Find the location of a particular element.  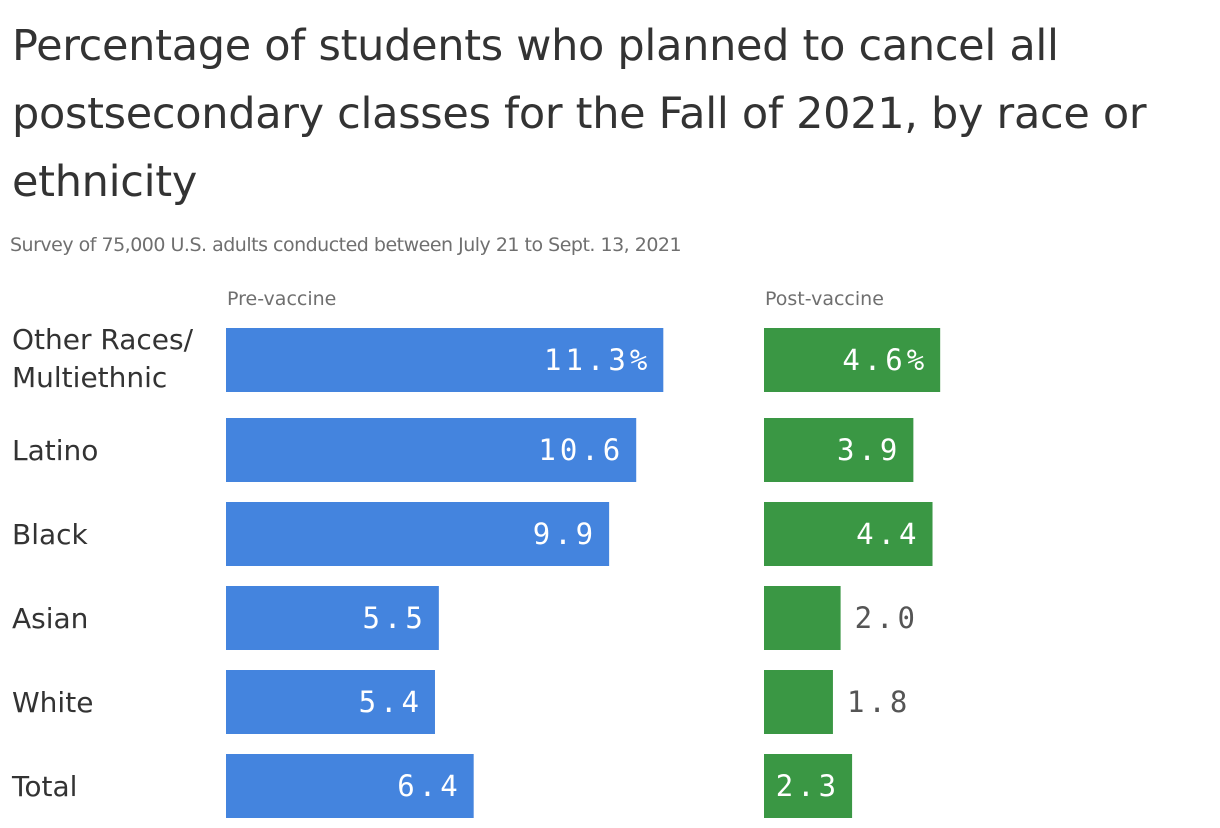

row-label: Other Races/Multiethnic is located at coordinates (103, 358).